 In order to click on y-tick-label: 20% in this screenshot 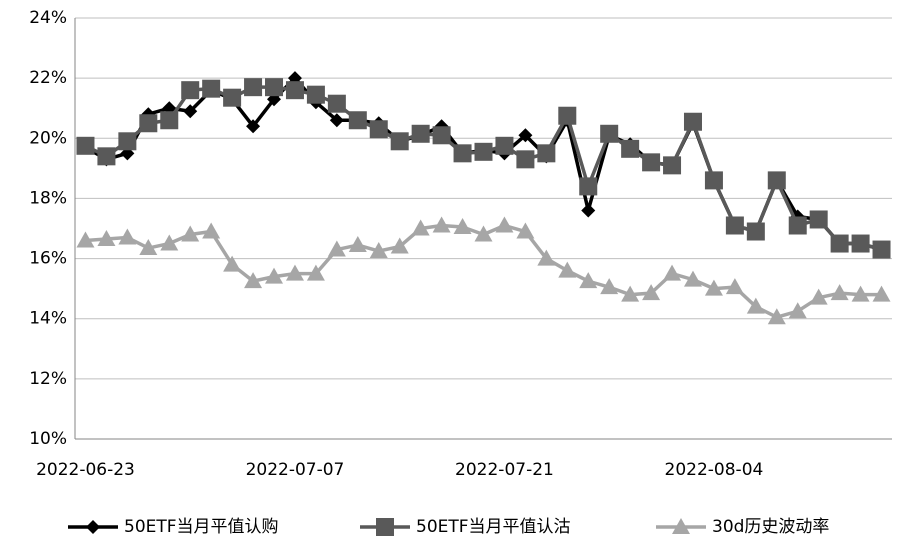, I will do `click(48, 138)`.